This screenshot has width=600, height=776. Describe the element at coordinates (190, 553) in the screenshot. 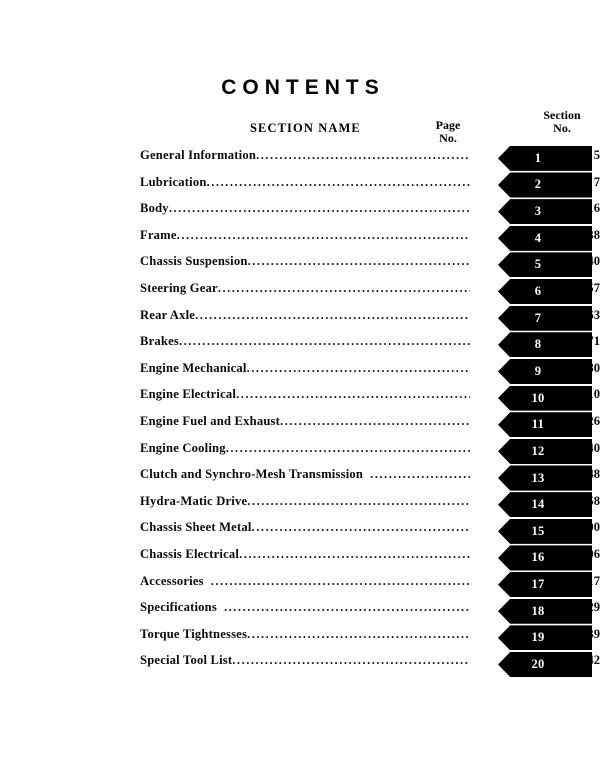

I see `toc-entry-name: Chassis Electrical` at that location.